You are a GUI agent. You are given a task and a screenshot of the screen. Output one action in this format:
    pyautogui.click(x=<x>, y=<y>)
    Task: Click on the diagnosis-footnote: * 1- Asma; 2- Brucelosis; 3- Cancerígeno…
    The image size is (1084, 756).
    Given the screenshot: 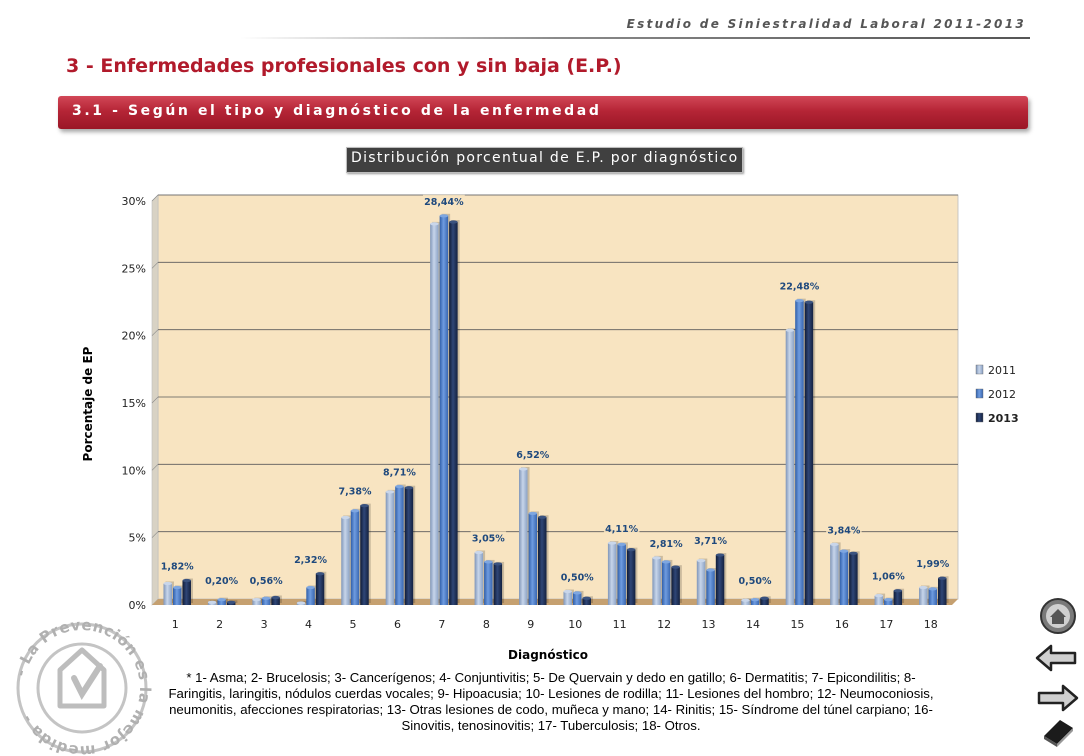 What is the action you would take?
    pyautogui.click(x=551, y=701)
    